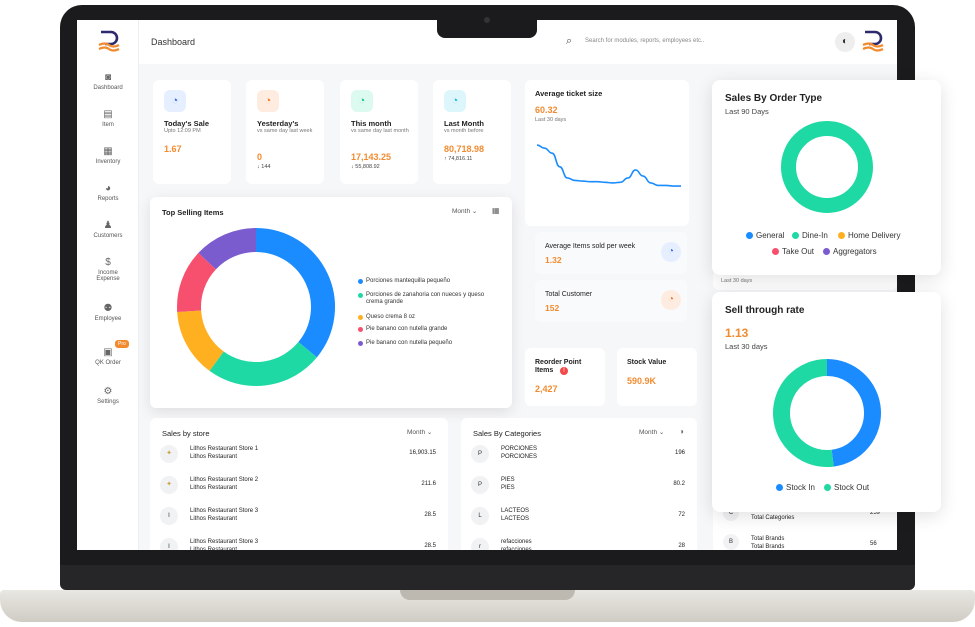 The image size is (975, 627). Describe the element at coordinates (803, 413) in the screenshot. I see `donut-slice-stock-out` at that location.